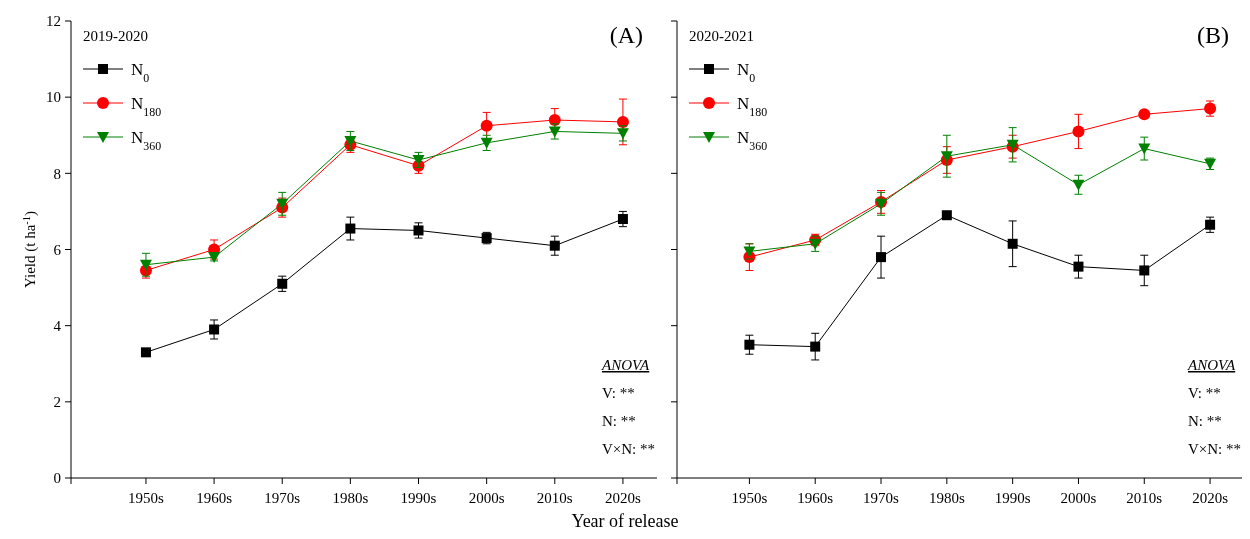 This screenshot has width=1250, height=539. Describe the element at coordinates (626, 35) in the screenshot. I see `chart-title: (A)` at that location.